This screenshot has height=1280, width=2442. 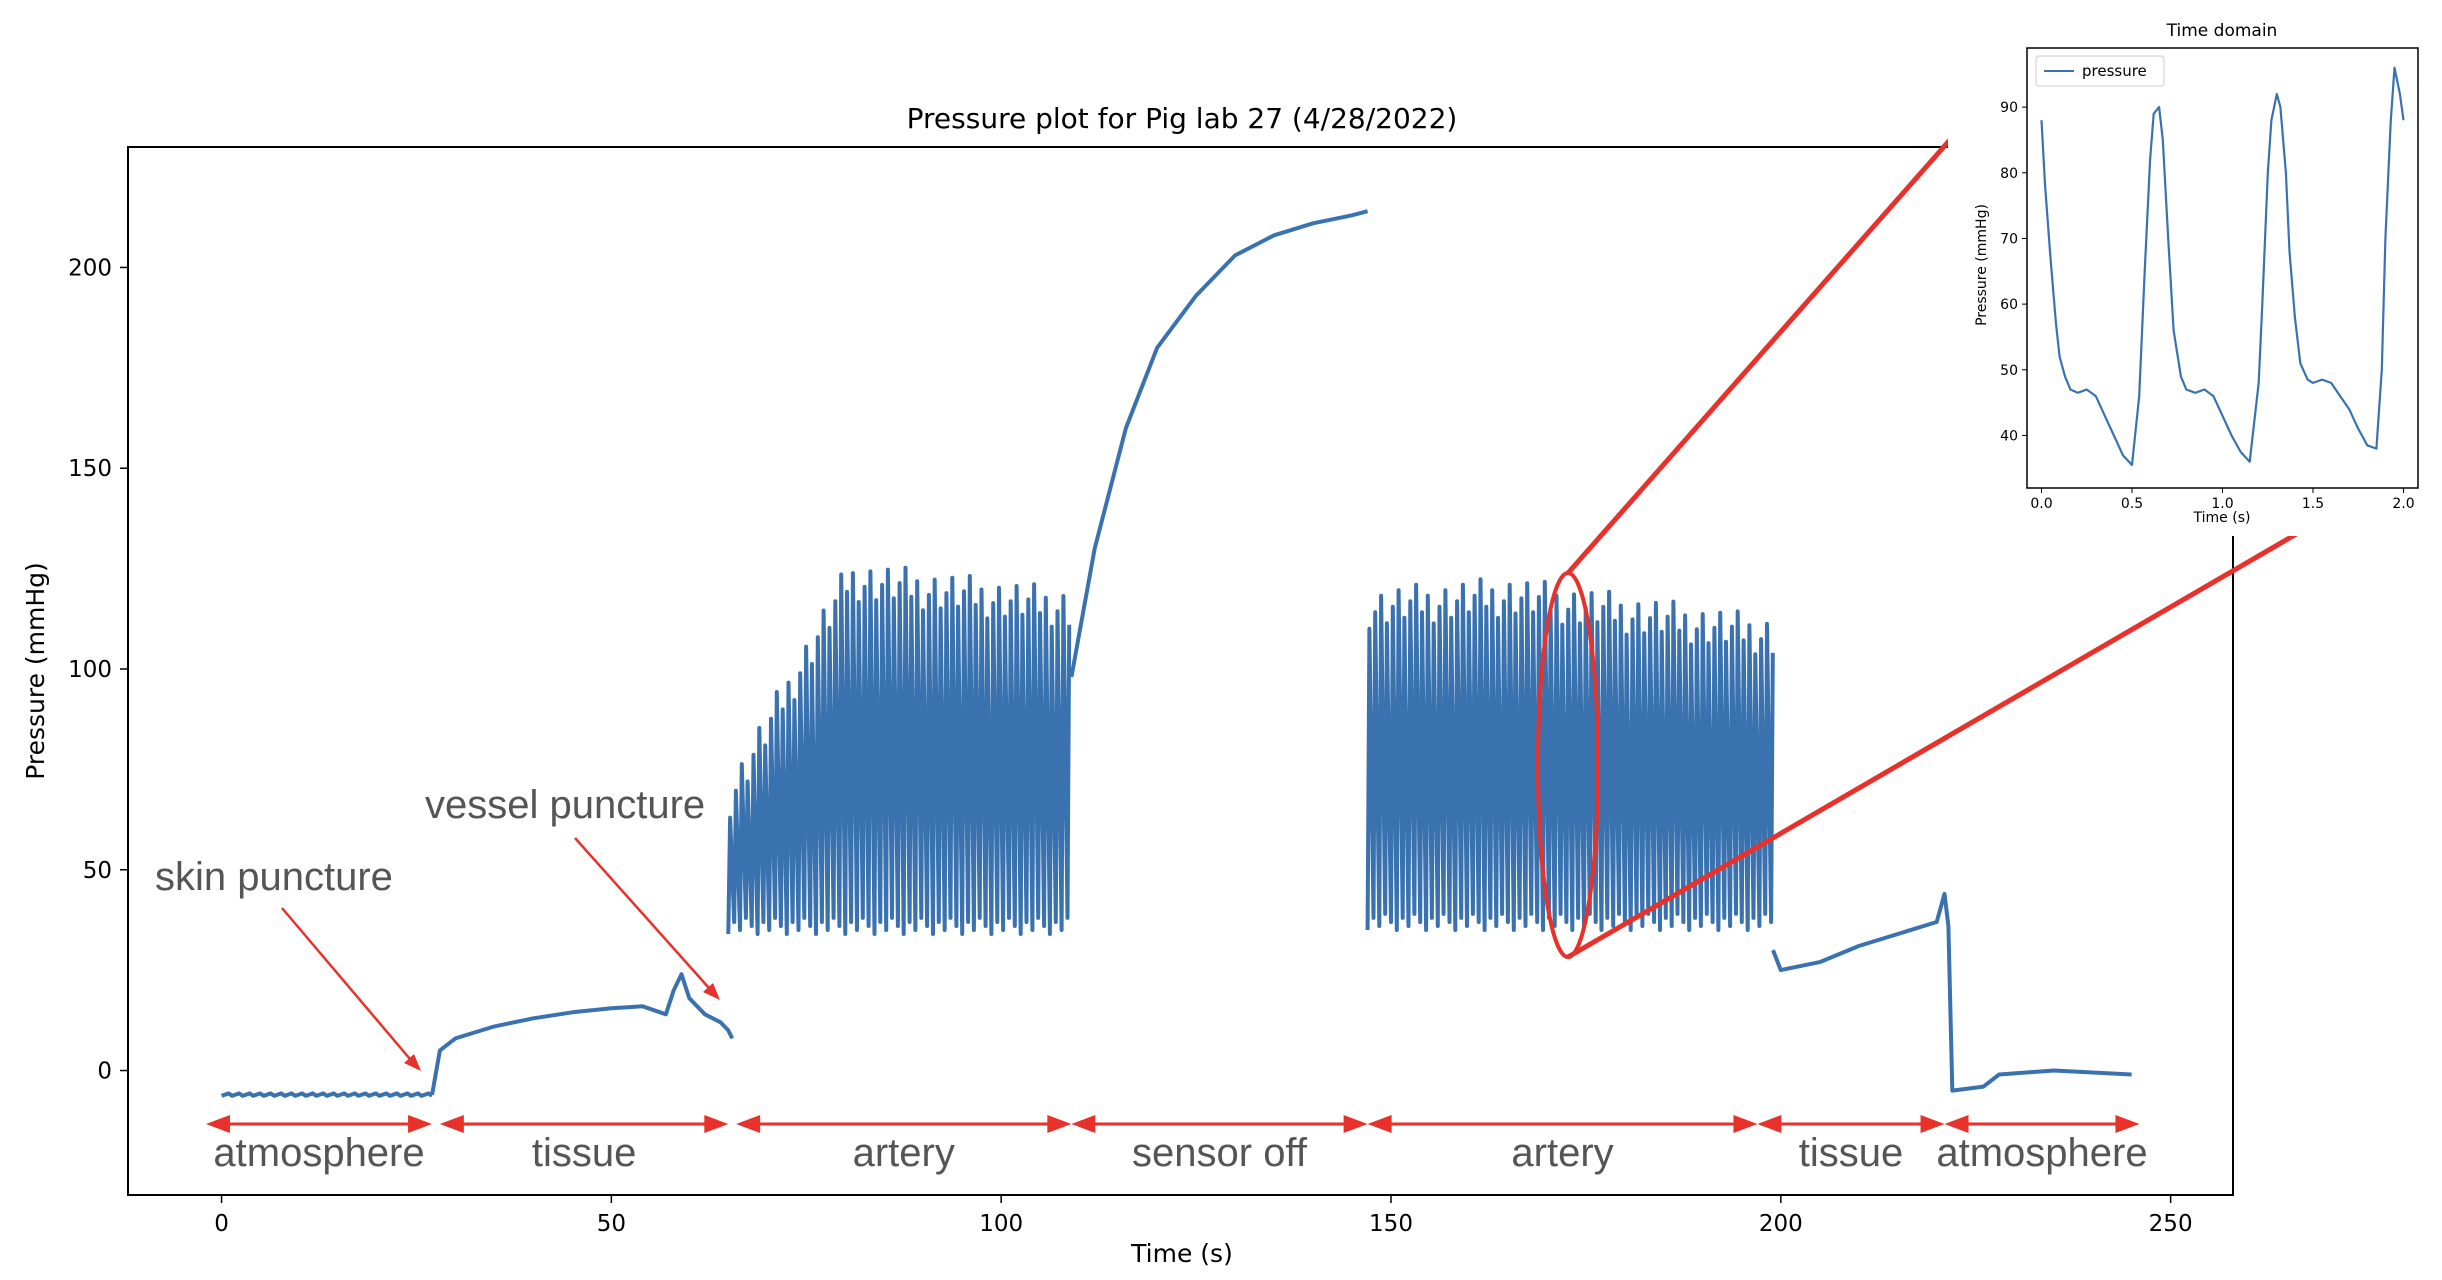 I want to click on inset-y-tick-label: 90, so click(x=2009, y=108).